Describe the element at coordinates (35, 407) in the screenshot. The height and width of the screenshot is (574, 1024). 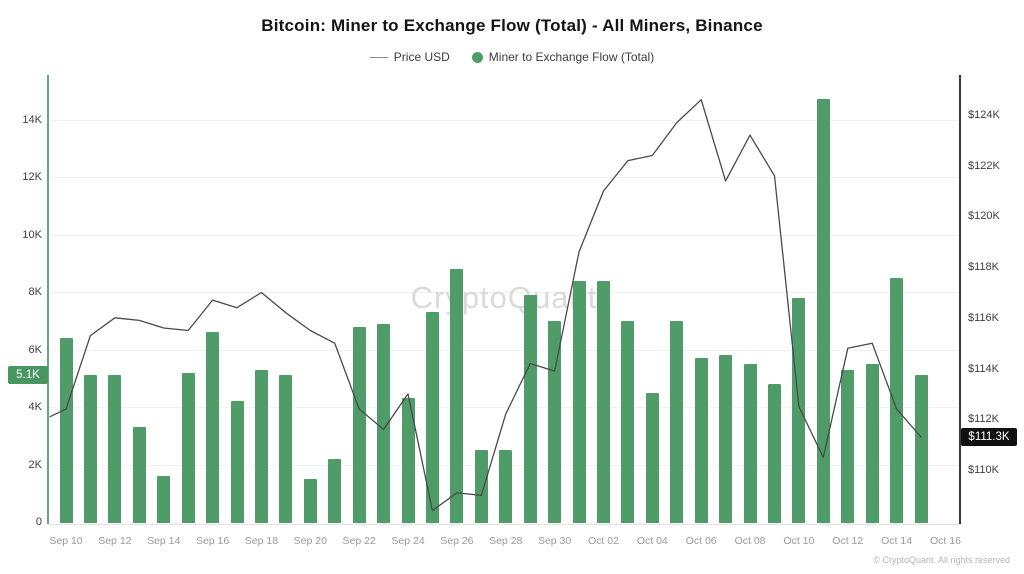
I see `left-axis-tick-label: 4K` at that location.